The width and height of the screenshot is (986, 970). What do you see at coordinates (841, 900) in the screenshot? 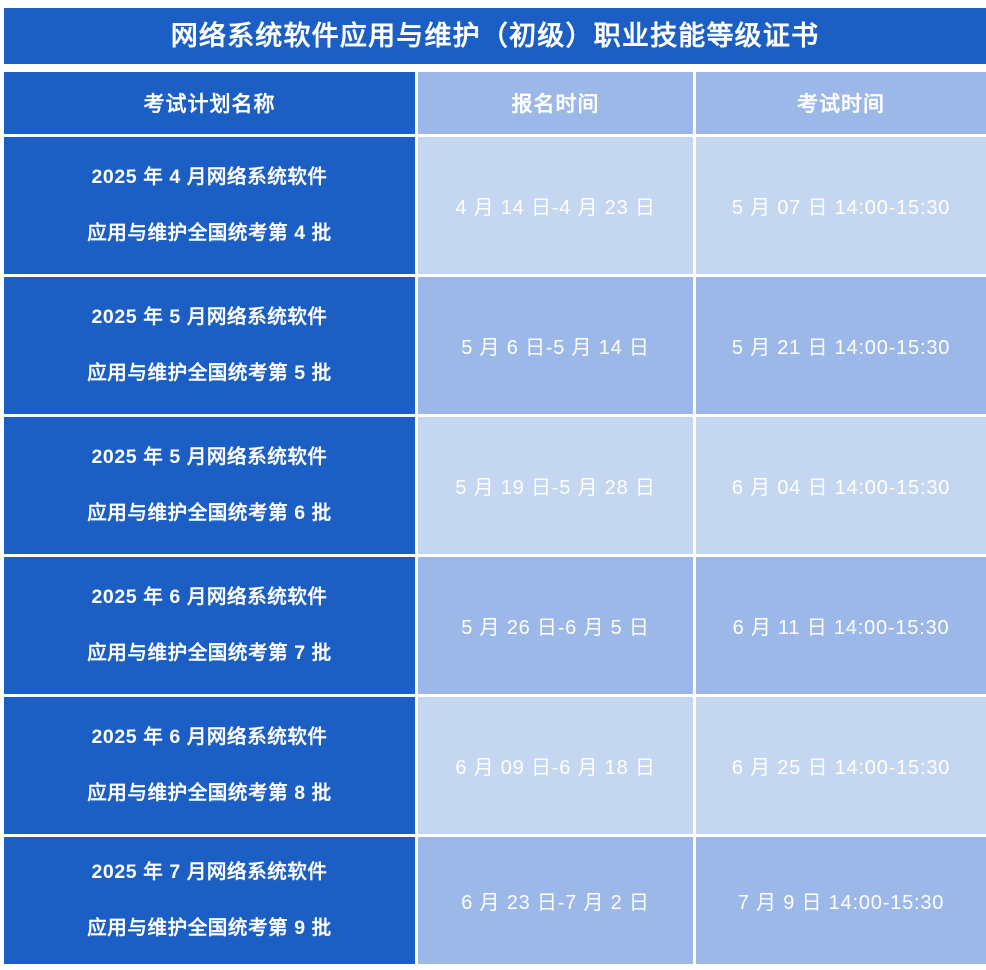
I see `cell-exam-time: 7 月 9 日 14:00-15:30` at bounding box center [841, 900].